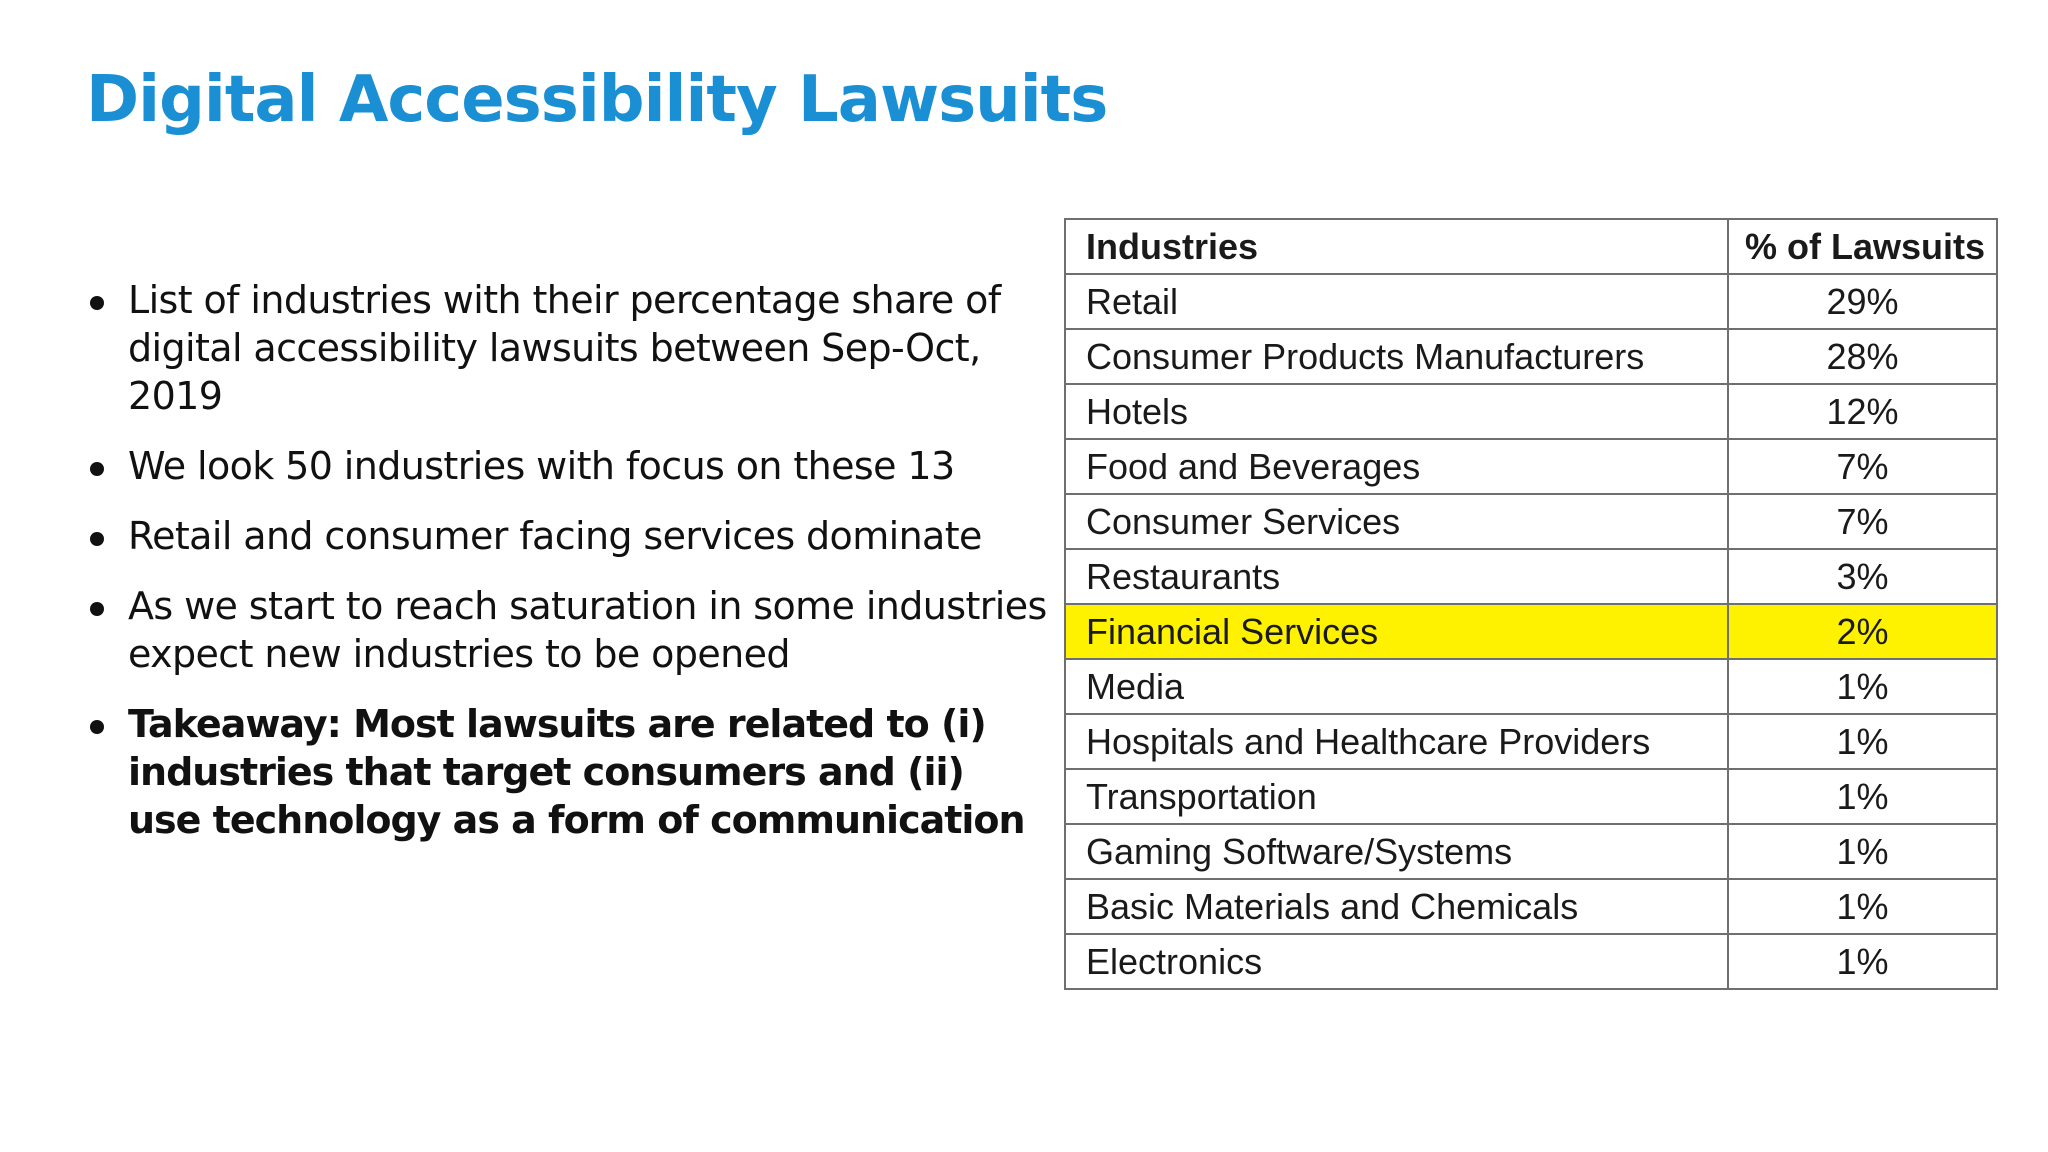 This screenshot has width=2048, height=1152. Describe the element at coordinates (1396, 246) in the screenshot. I see `header-industries: Industries` at that location.